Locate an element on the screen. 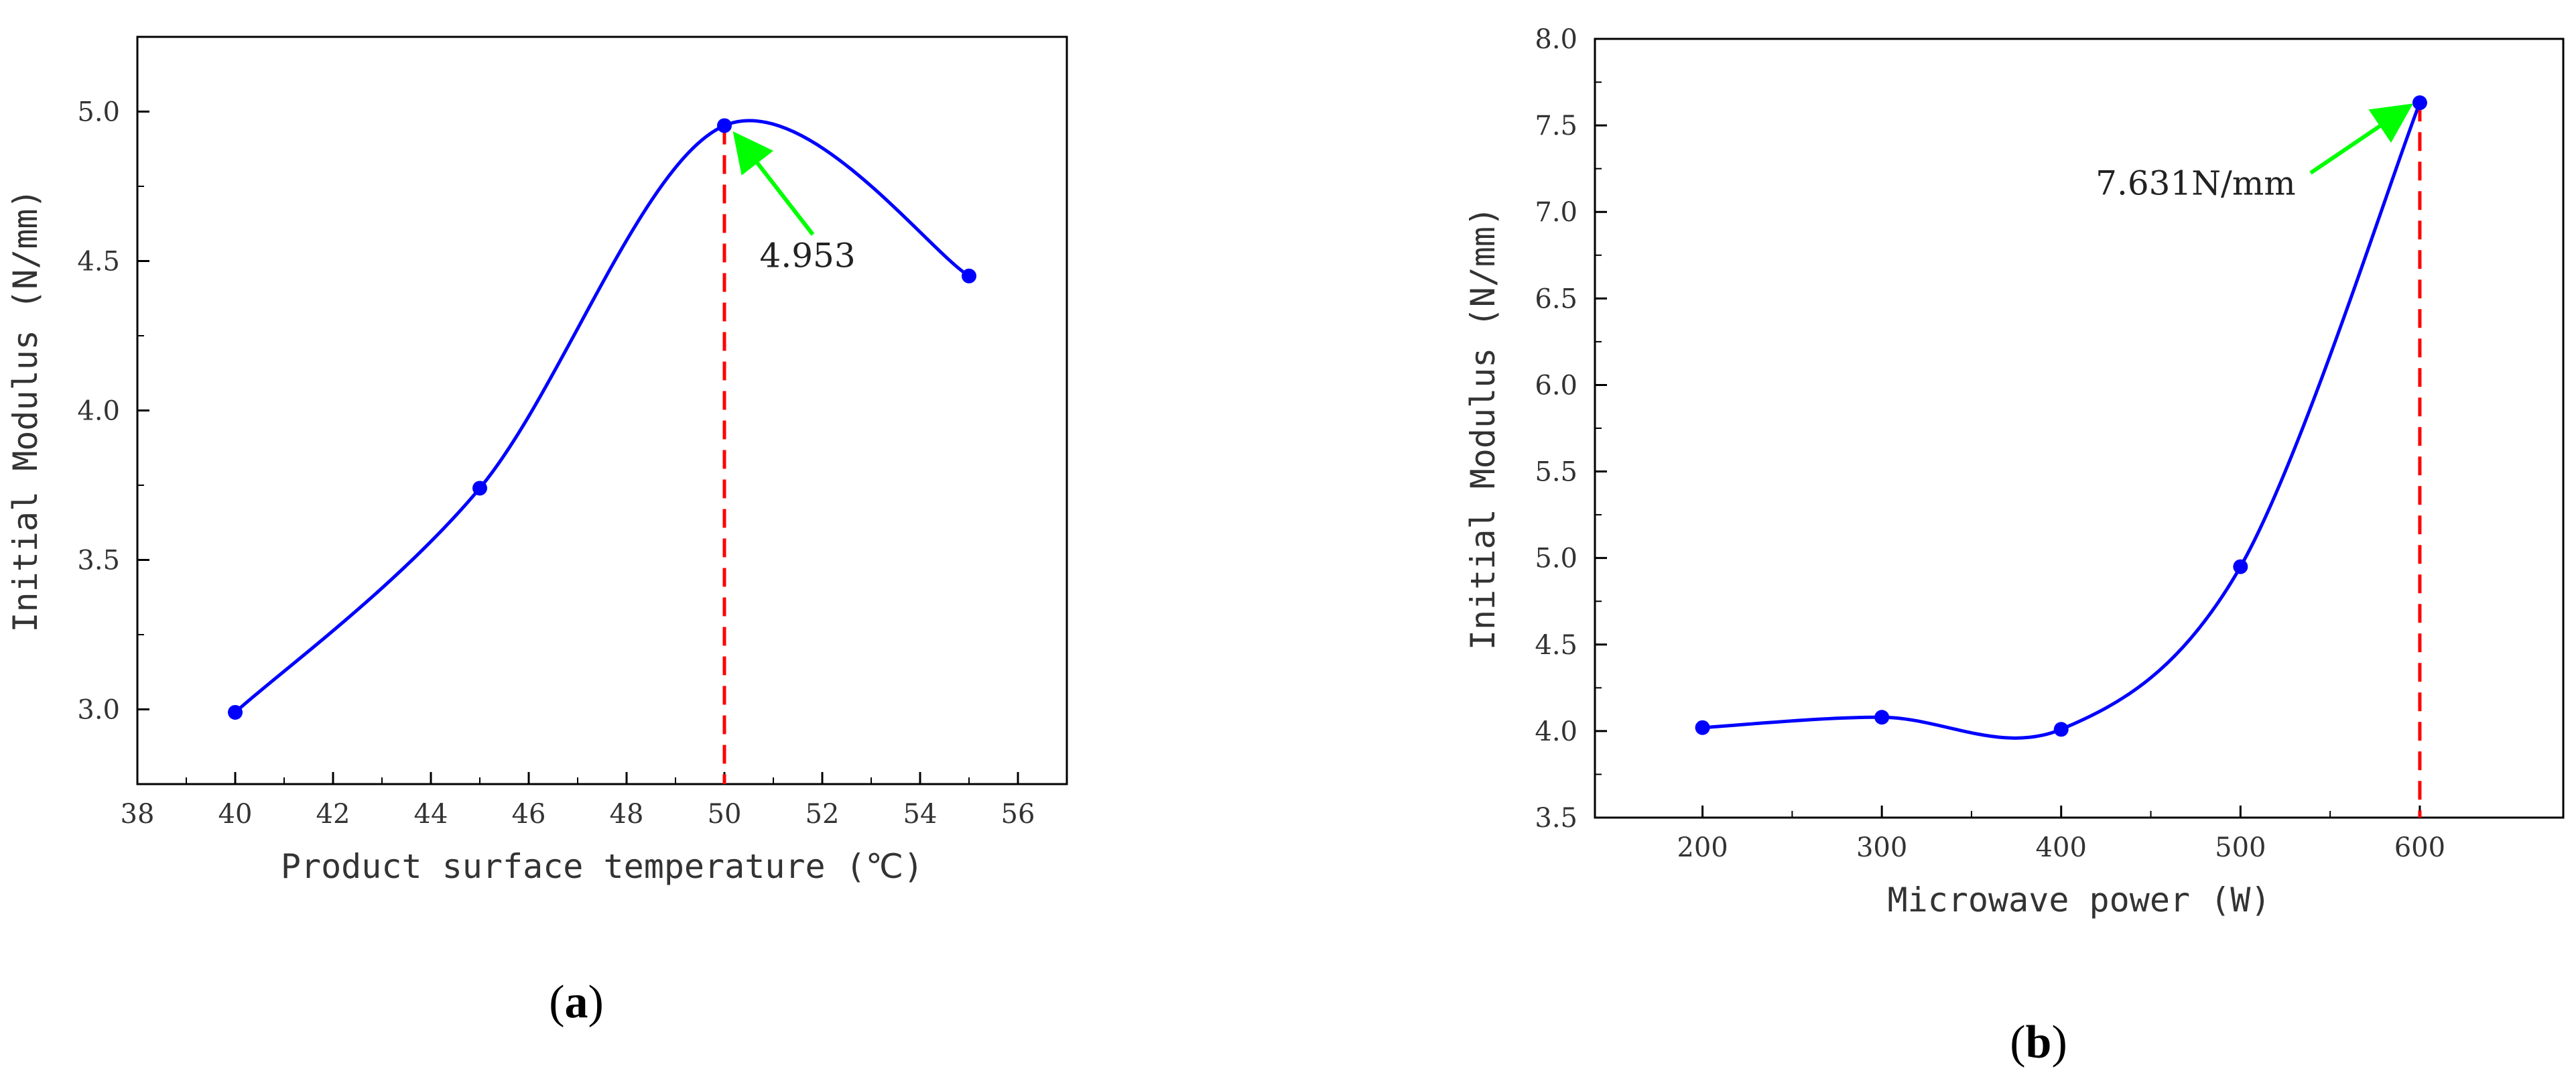  x-tick-label: 42 is located at coordinates (333, 814).